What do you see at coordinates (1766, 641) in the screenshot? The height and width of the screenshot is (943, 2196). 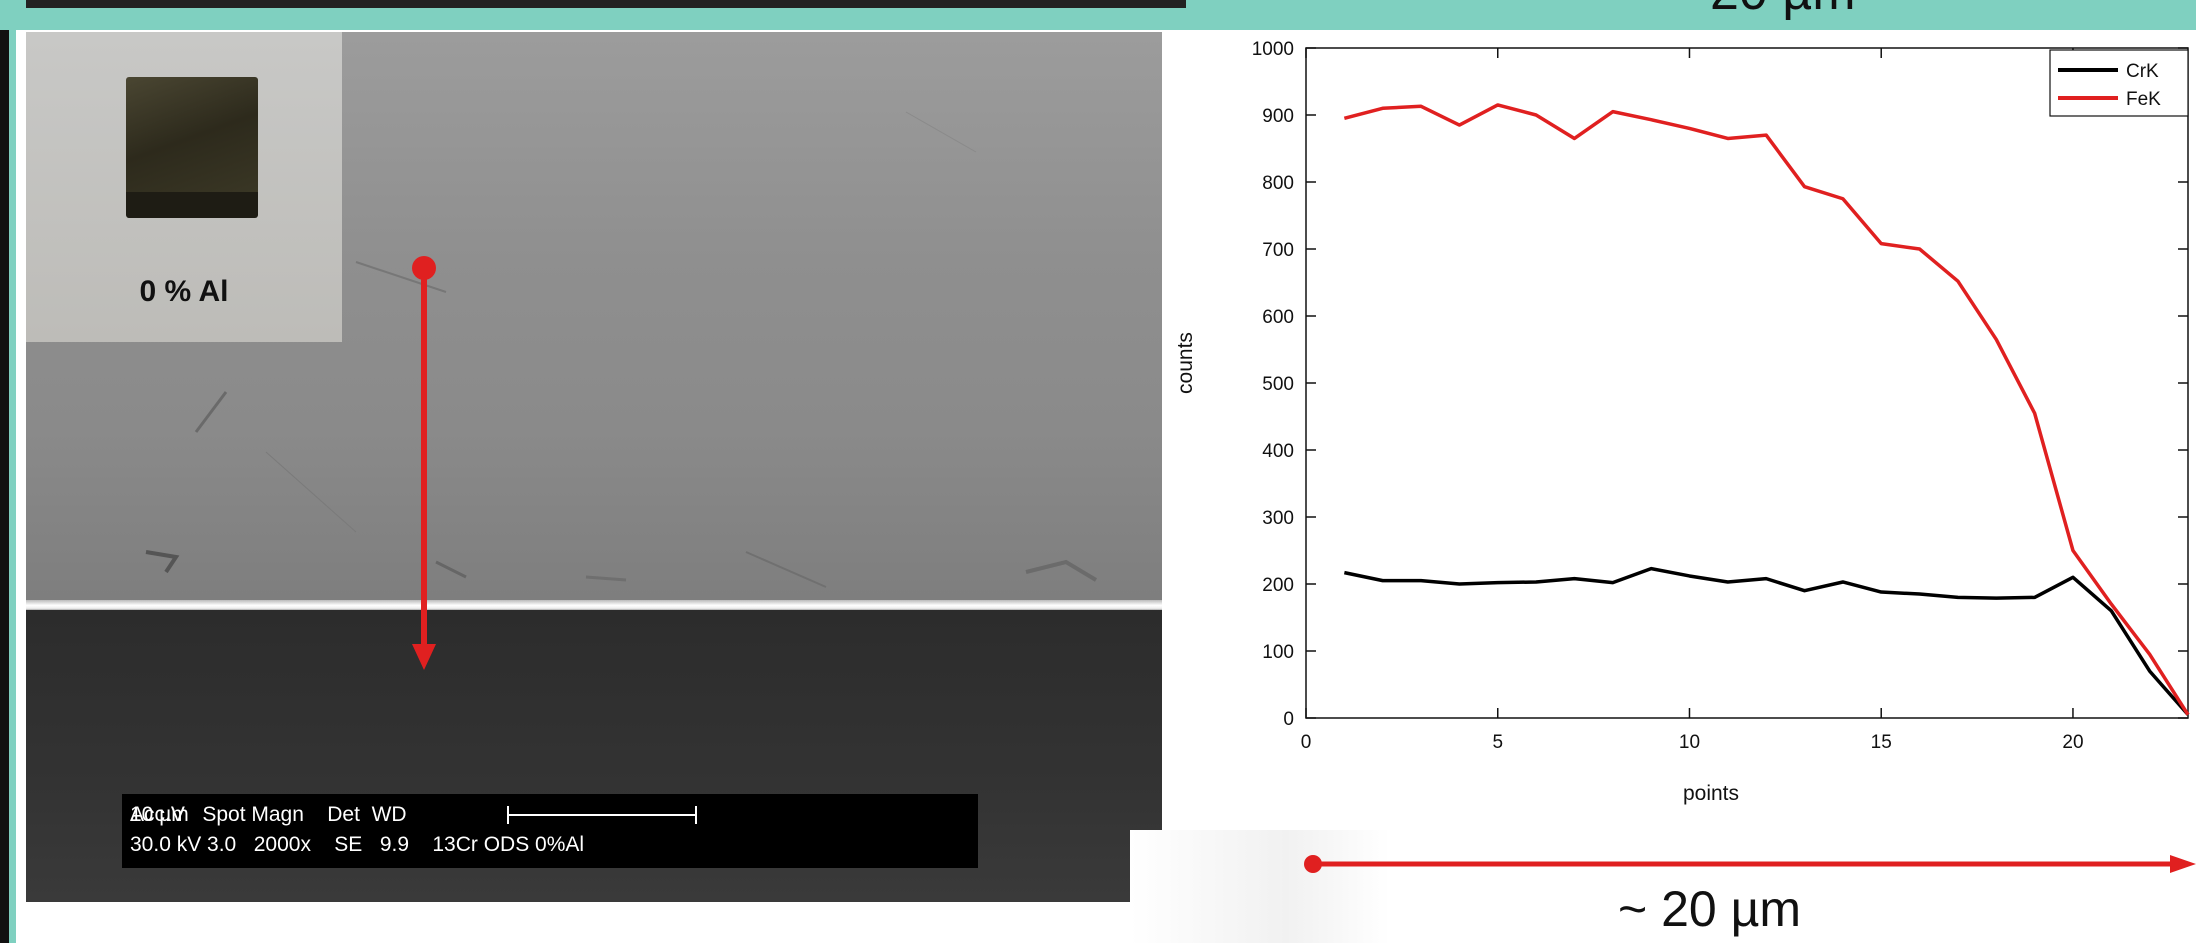 I see `series-line-CrK` at bounding box center [1766, 641].